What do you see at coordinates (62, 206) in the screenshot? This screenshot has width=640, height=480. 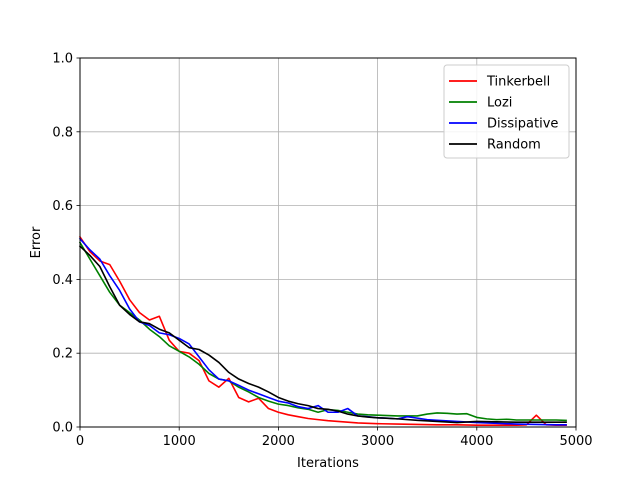 I see `y-tick-label: 0.6` at bounding box center [62, 206].